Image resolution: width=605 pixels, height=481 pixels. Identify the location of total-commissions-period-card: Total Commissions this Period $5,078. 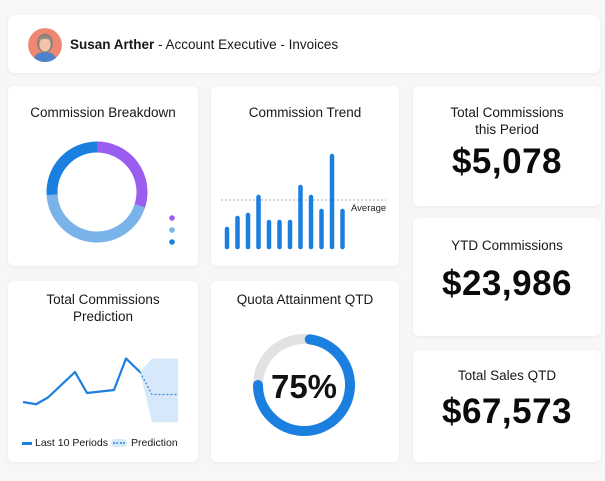
(507, 146).